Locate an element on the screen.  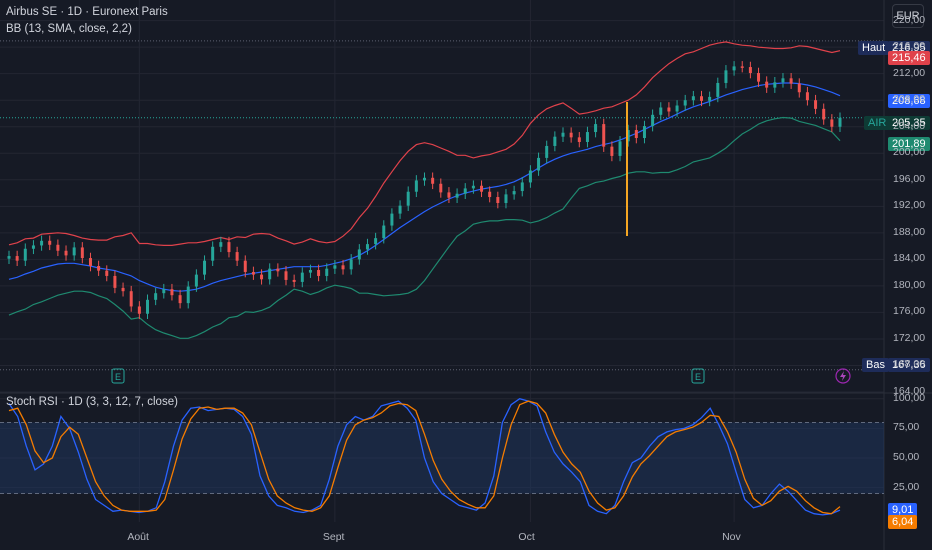
currency-button: EUR is located at coordinates (908, 16).